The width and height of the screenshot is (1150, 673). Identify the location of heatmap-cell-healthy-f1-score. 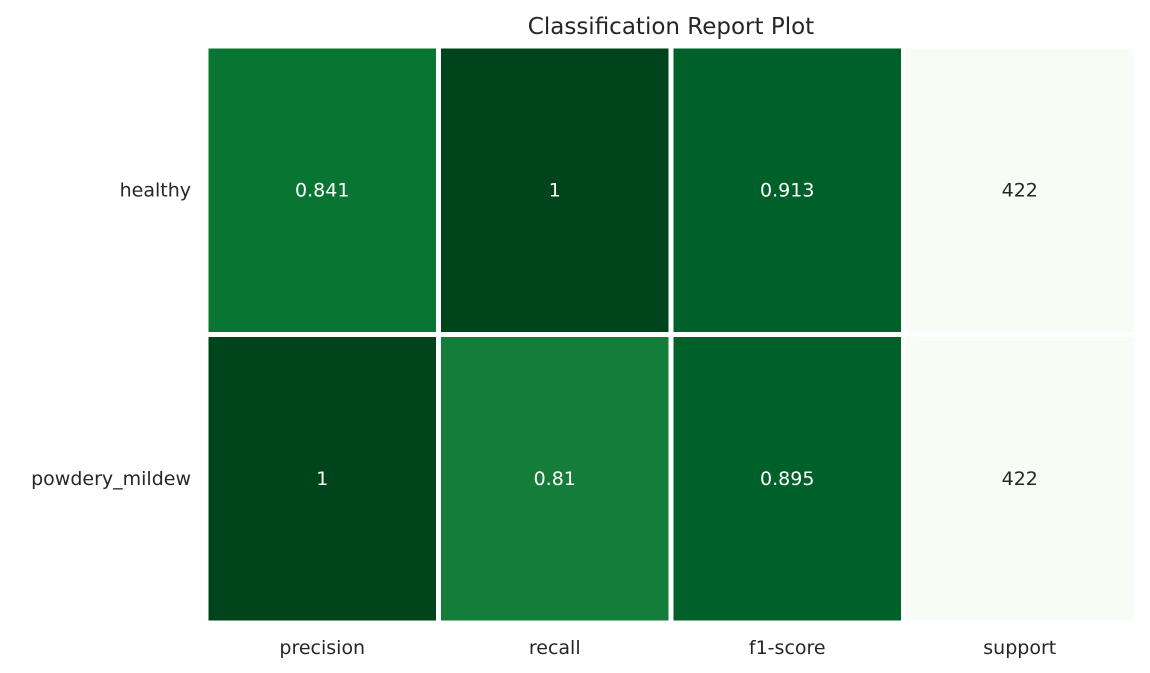
(787, 190).